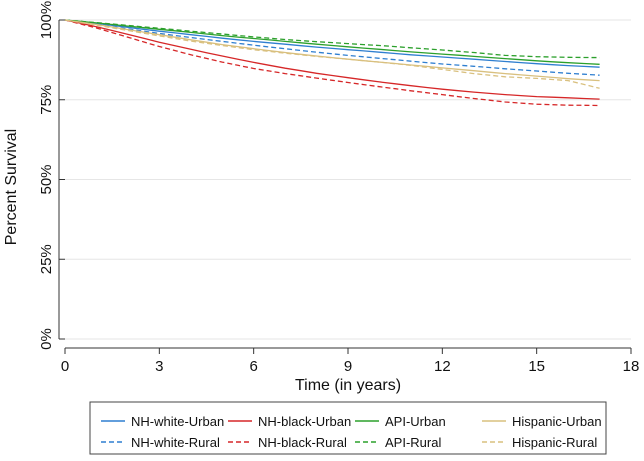 This screenshot has width=644, height=461. I want to click on series-line-nh-white-urban, so click(332, 43).